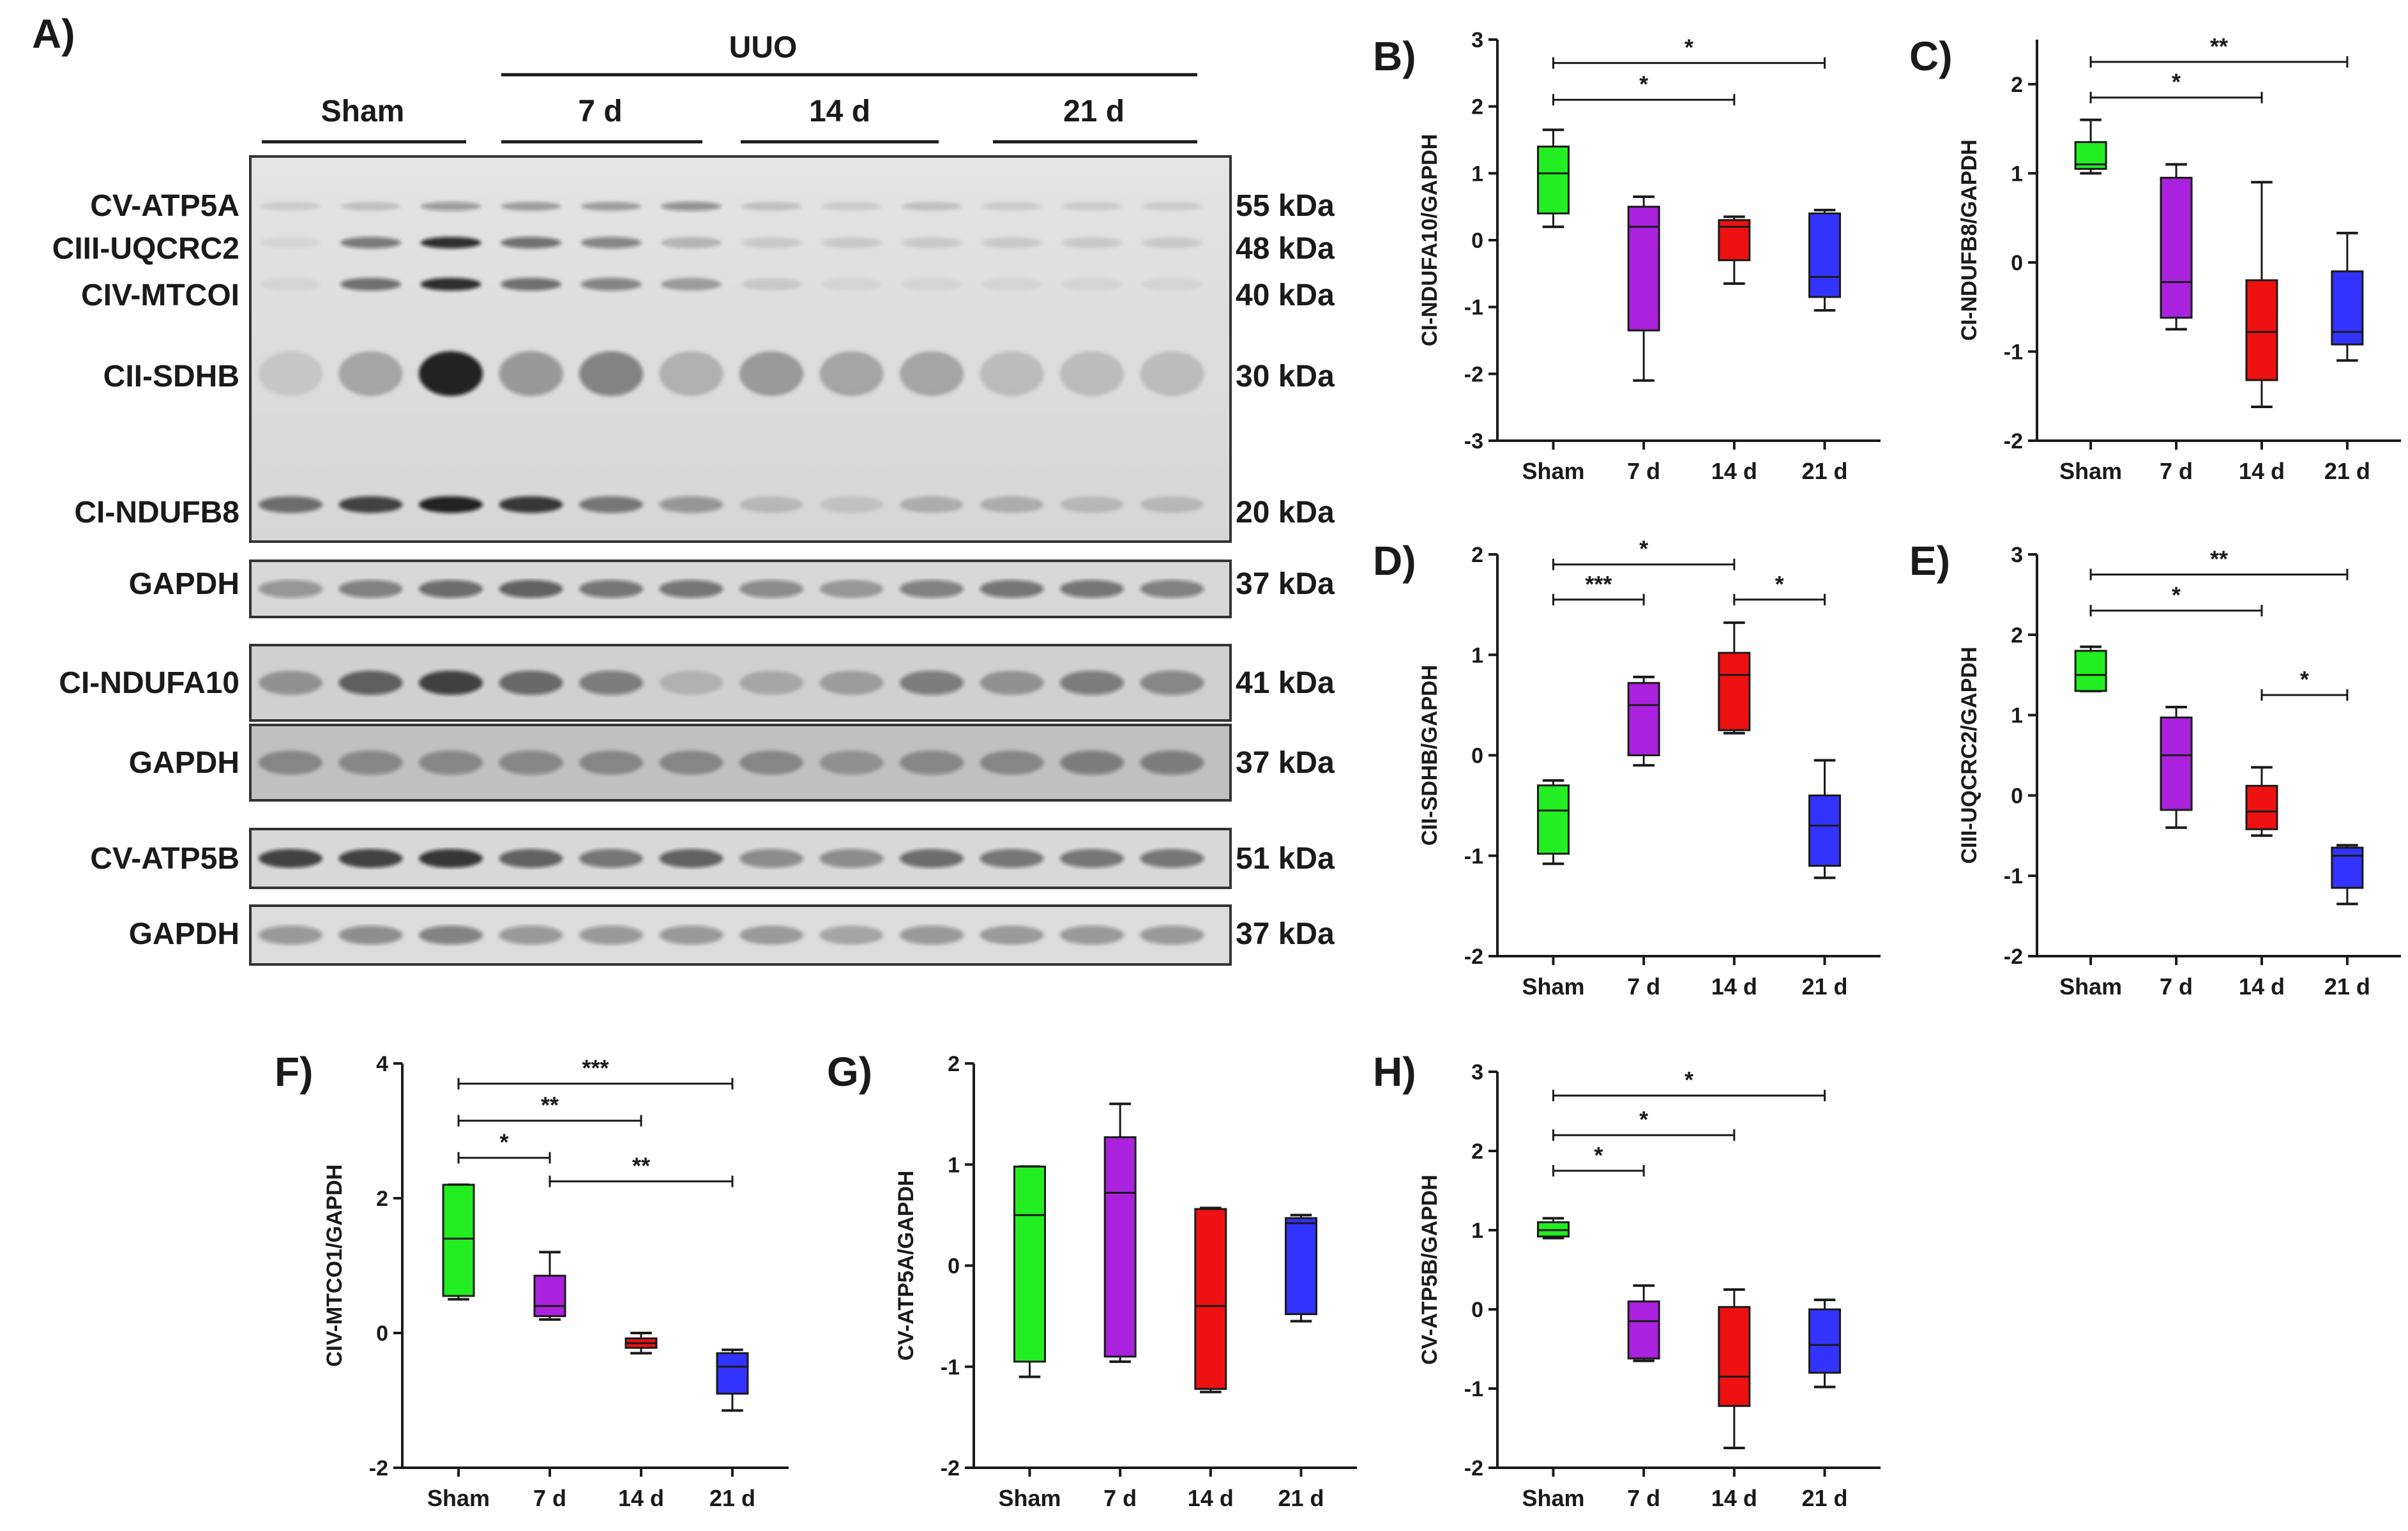 This screenshot has height=1531, width=2408. I want to click on y-tick-label: 4, so click(382, 1064).